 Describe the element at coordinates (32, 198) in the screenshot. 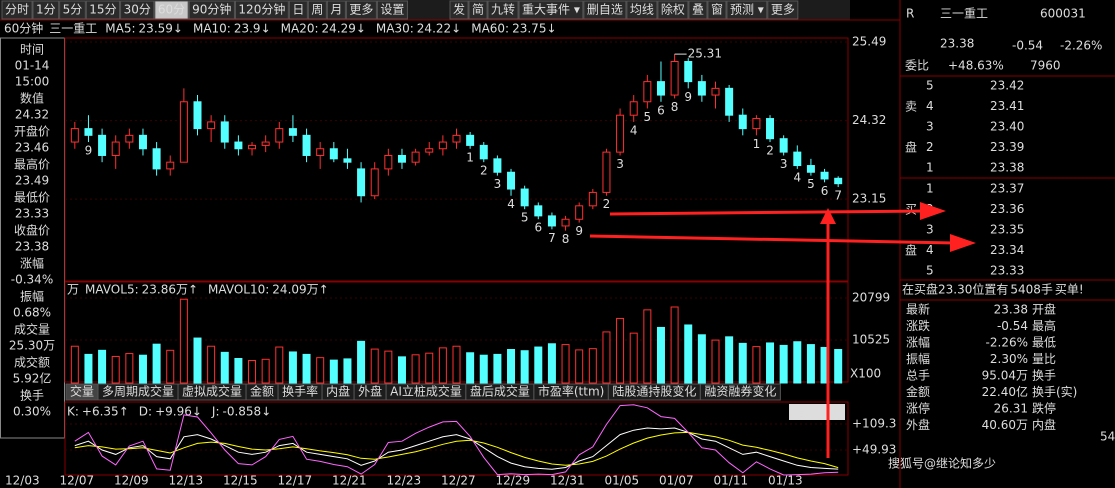

I see `info-label: 最低价` at that location.